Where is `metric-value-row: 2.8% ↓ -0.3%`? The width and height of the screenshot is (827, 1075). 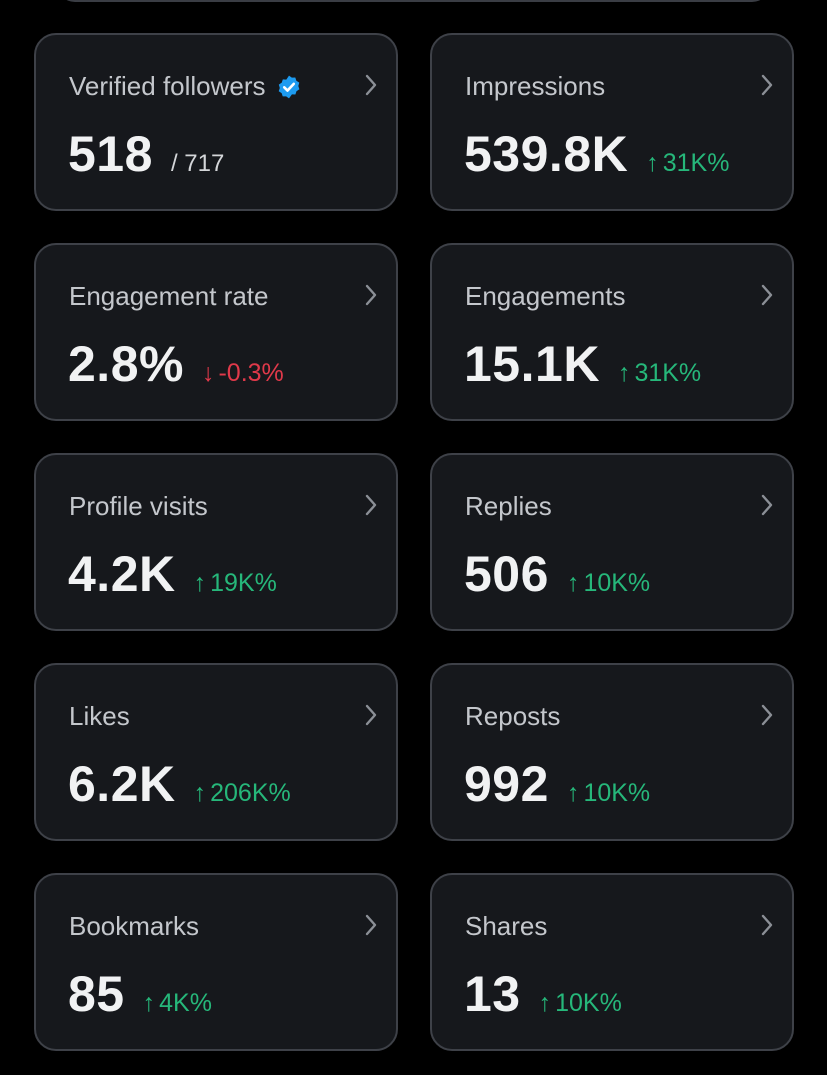
metric-value-row: 2.8% ↓ -0.3% is located at coordinates (176, 364).